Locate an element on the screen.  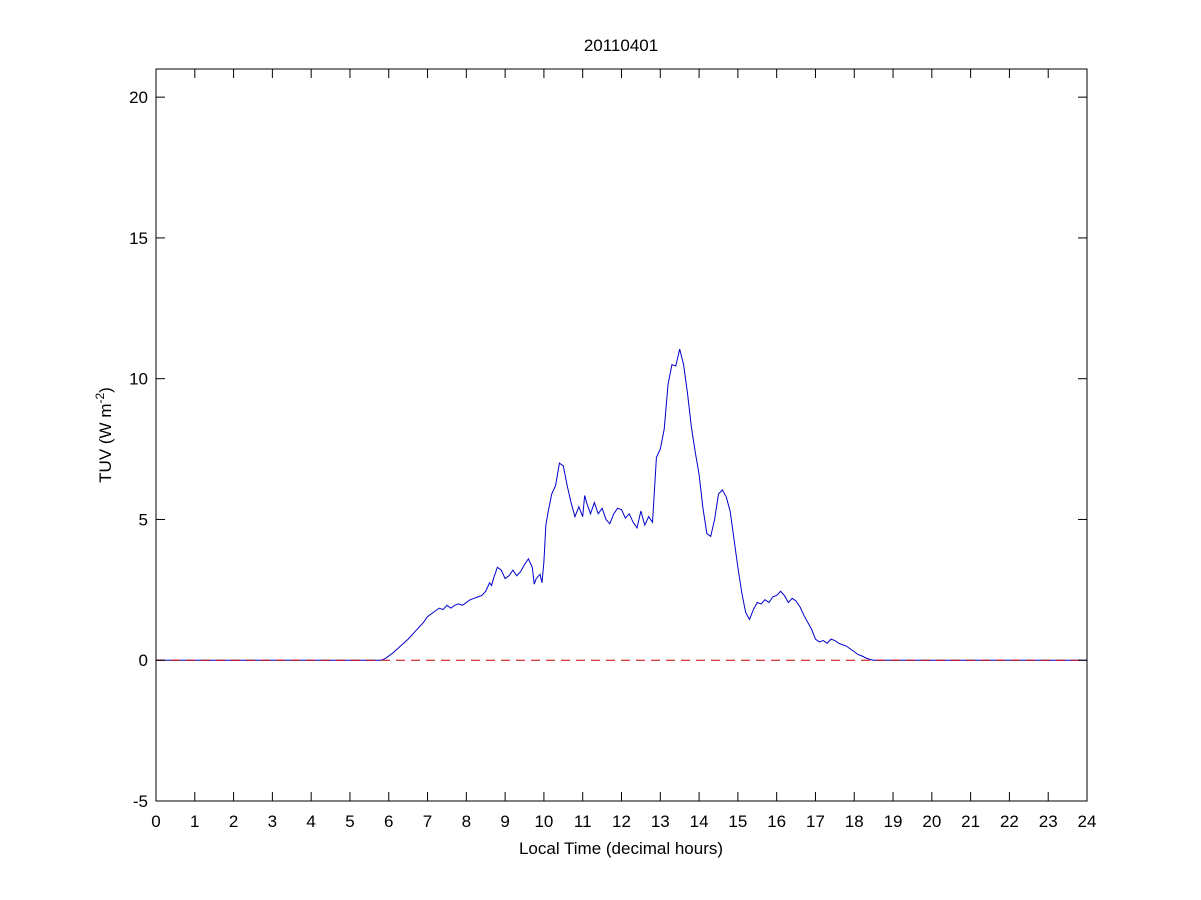
x-tick-label: 10 is located at coordinates (543, 821).